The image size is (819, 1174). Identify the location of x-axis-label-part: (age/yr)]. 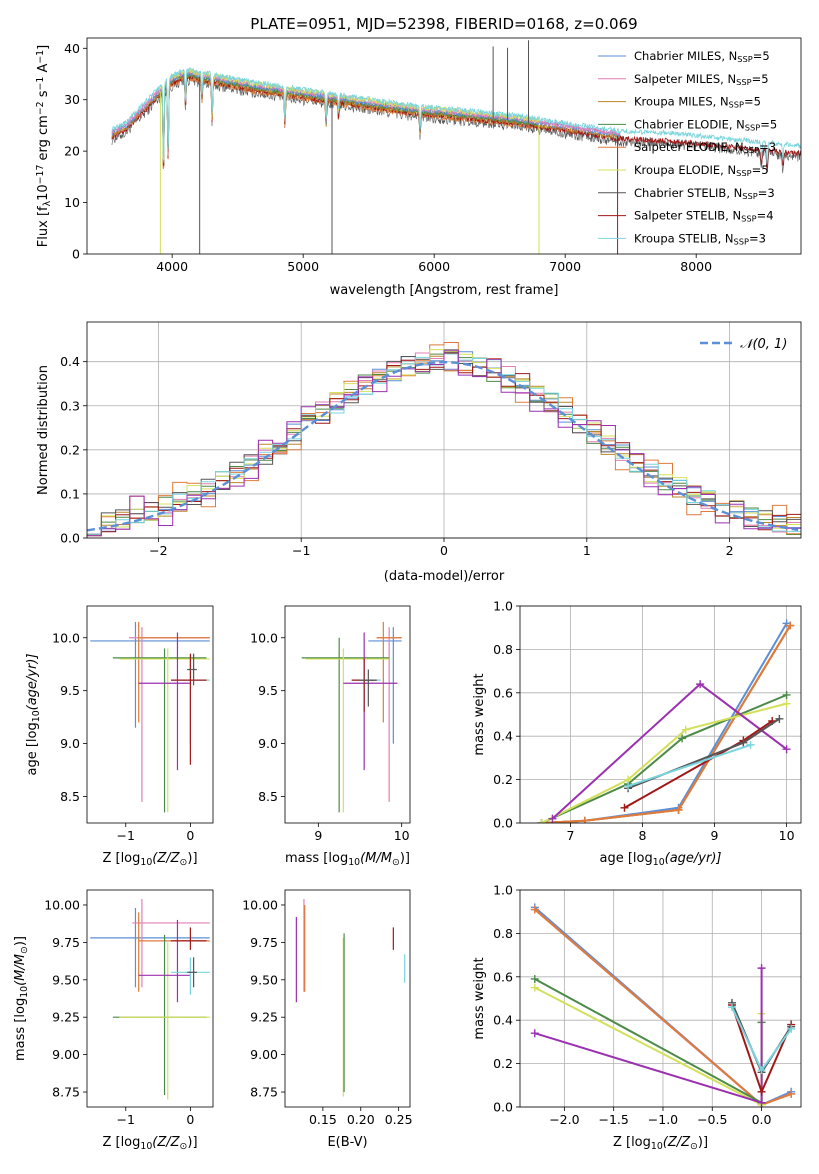
(693, 858).